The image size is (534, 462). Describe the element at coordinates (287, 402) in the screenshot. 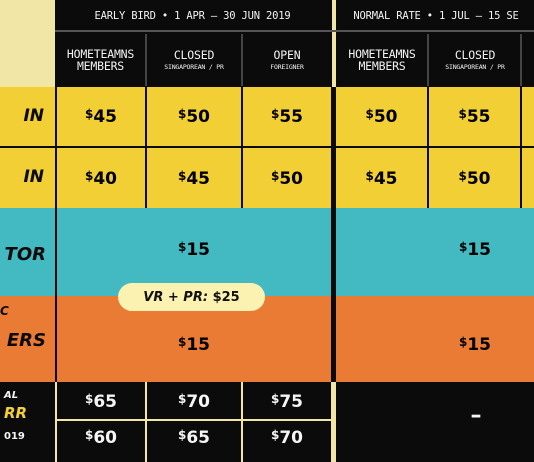

I see `price-cell: $75` at that location.